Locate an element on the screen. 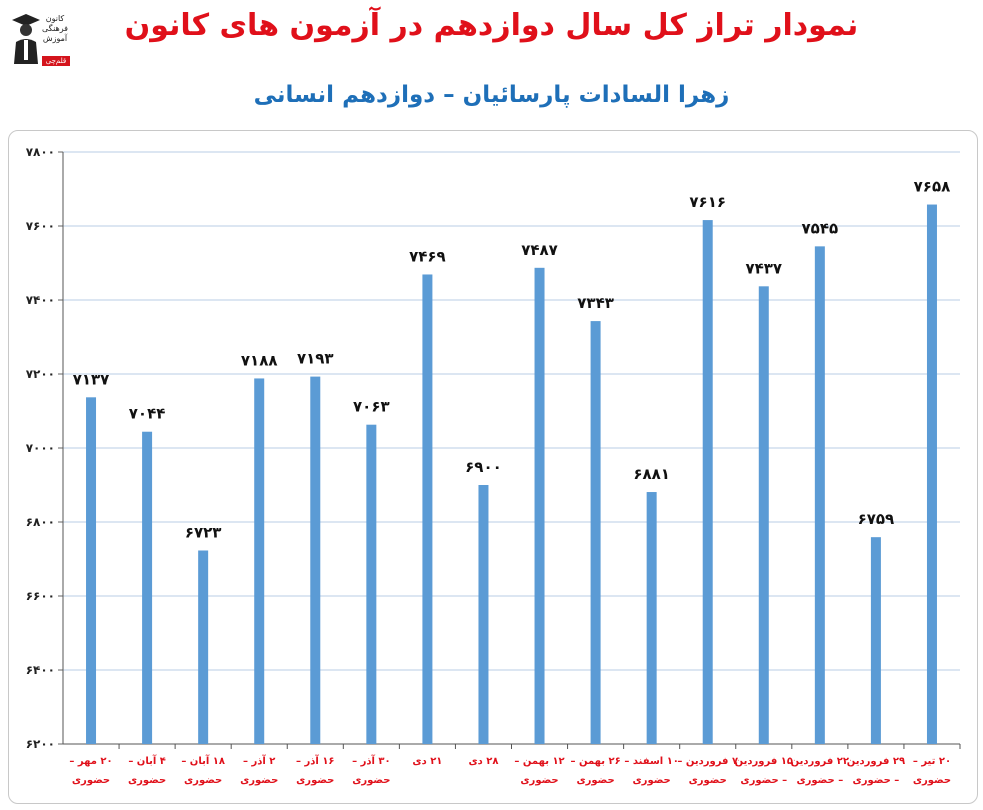 The height and width of the screenshot is (810, 983). data-label: ۷۳۴۳ is located at coordinates (595, 303).